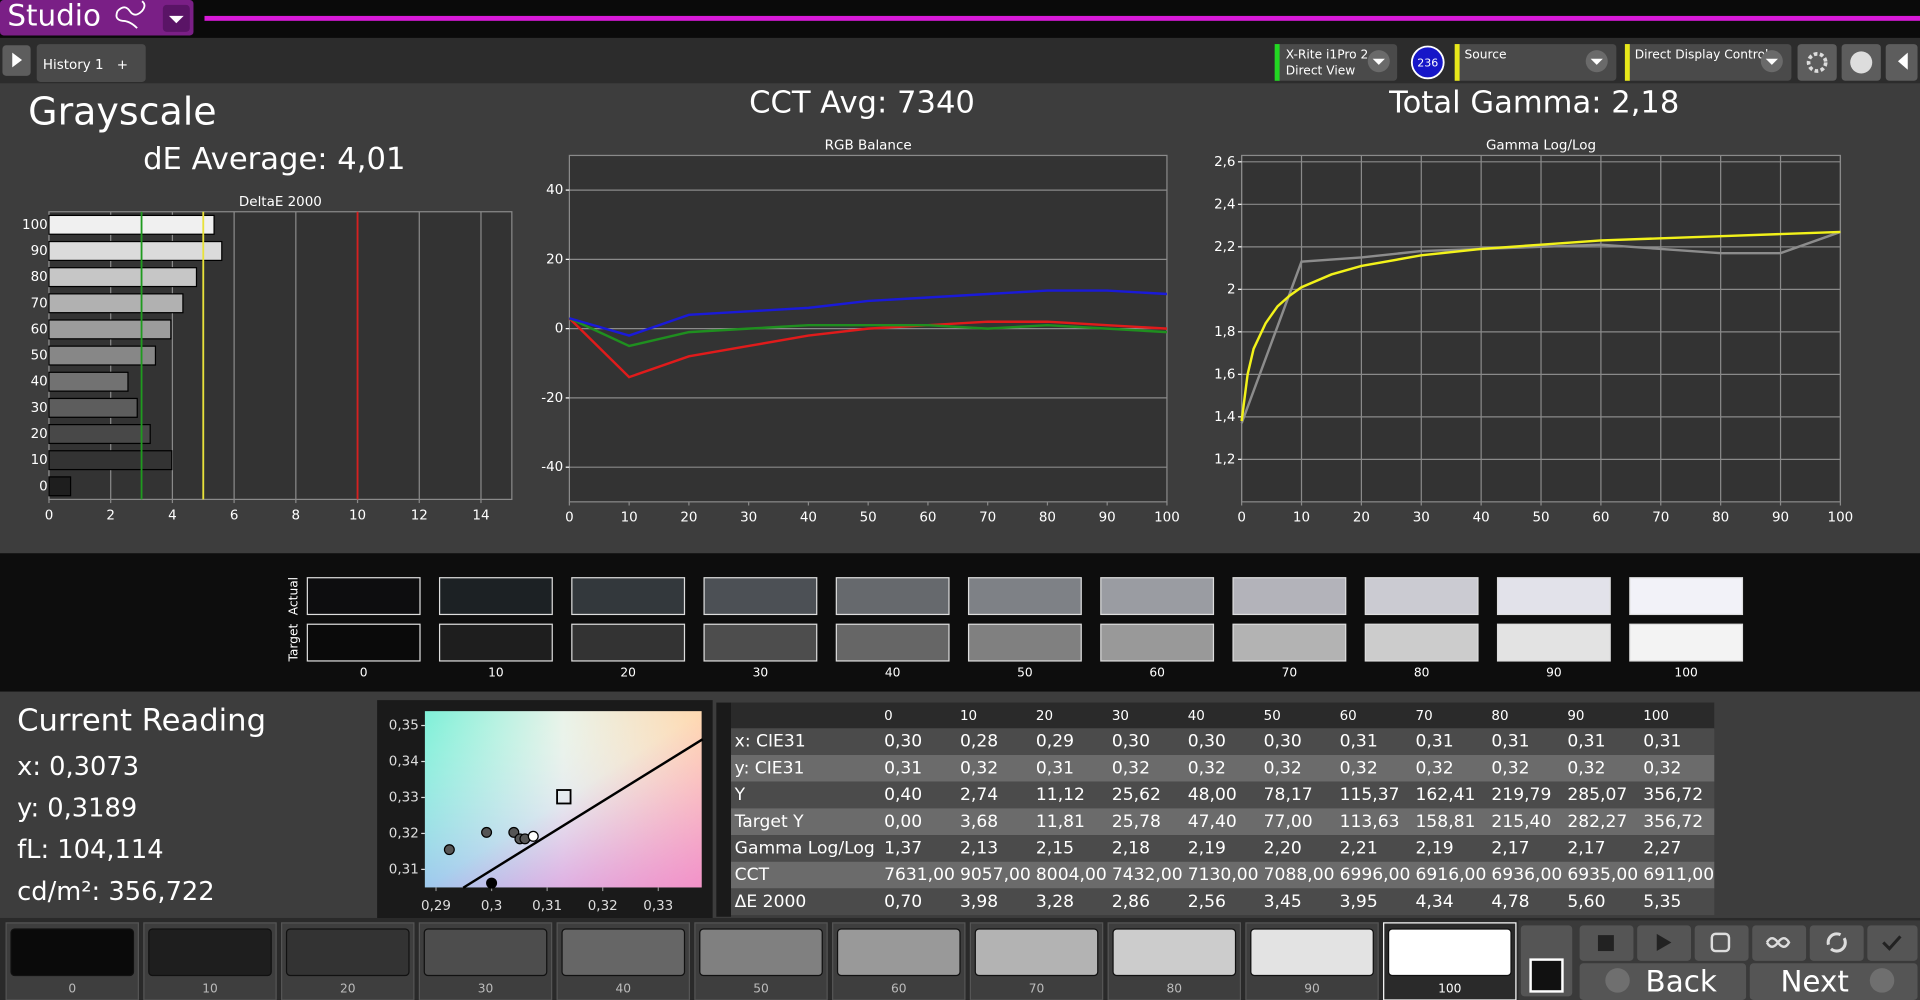 The height and width of the screenshot is (1000, 1920). I want to click on table-header: 90, so click(1575, 716).